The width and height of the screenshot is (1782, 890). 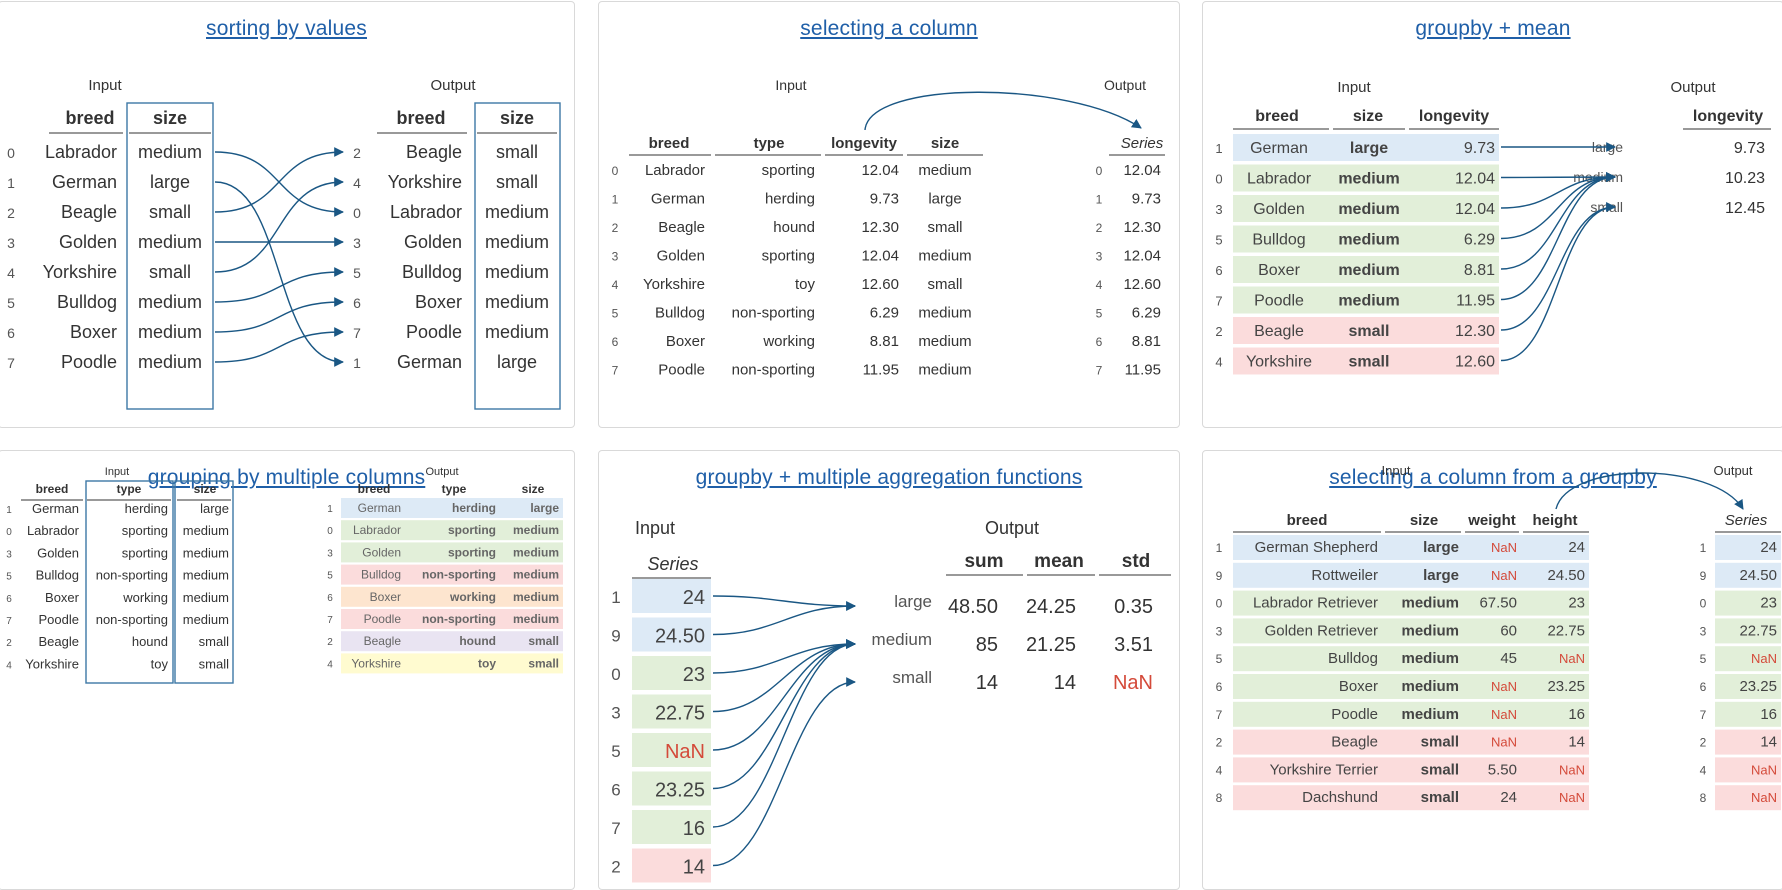 I want to click on breed-cell: Golden, so click(x=381, y=552).